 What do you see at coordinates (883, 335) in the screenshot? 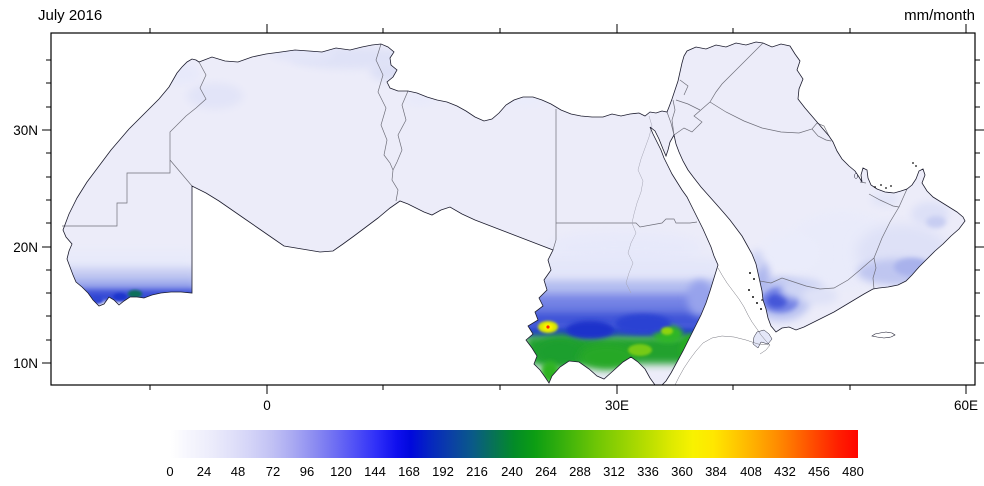
I see `socotra-island` at bounding box center [883, 335].